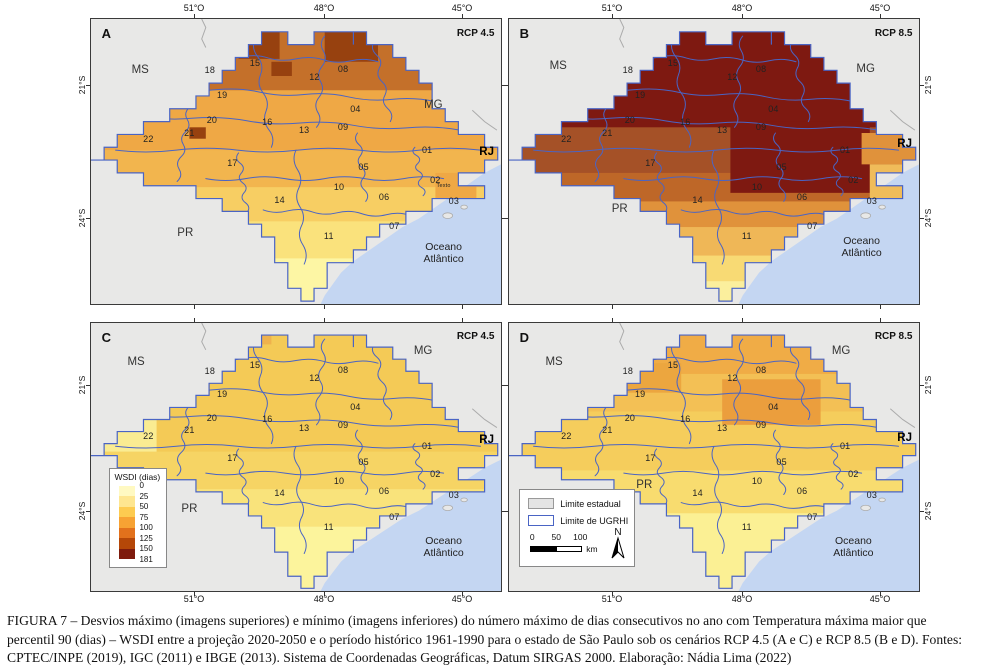  What do you see at coordinates (146, 559) in the screenshot?
I see `wsdi-tick-label: 181` at bounding box center [146, 559].